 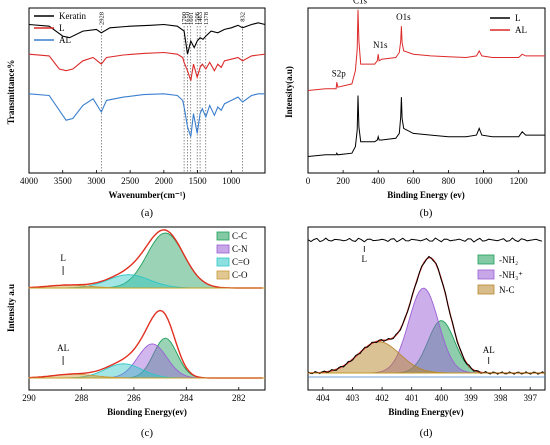 What do you see at coordinates (323, 398) in the screenshot?
I see `panel-d-xtick-label: 404` at bounding box center [323, 398].